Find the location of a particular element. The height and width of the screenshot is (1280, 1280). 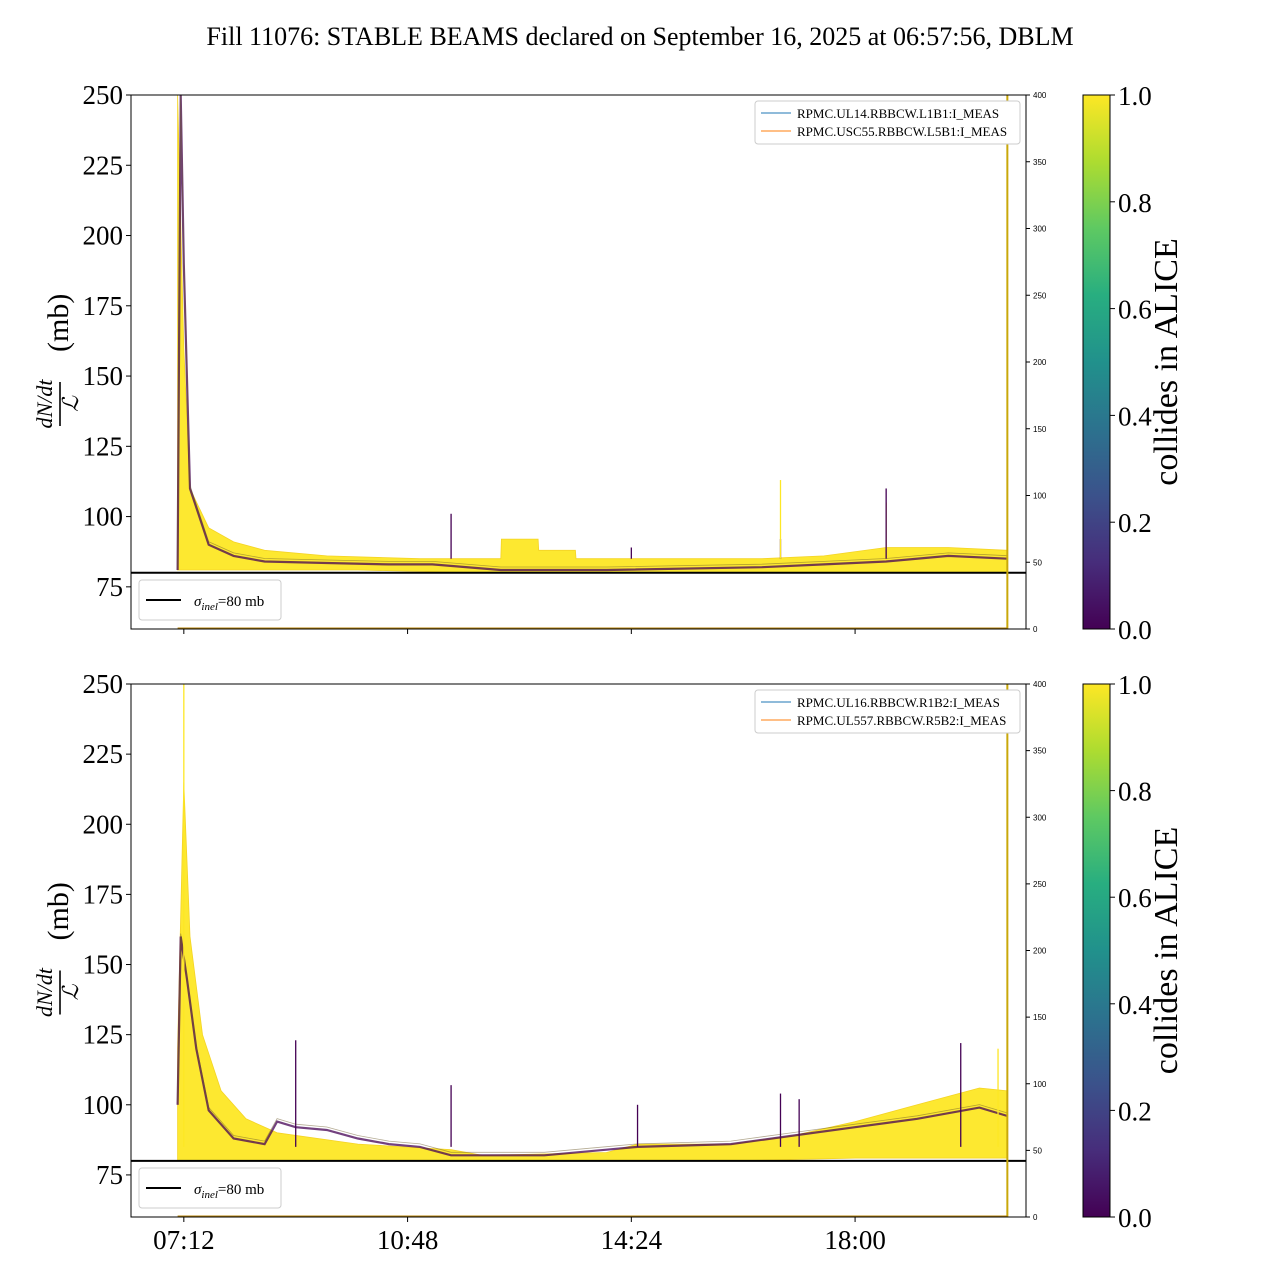

legend-label: RPMC.UL14.RBBCW.L1B1:I_MEAS is located at coordinates (898, 113).